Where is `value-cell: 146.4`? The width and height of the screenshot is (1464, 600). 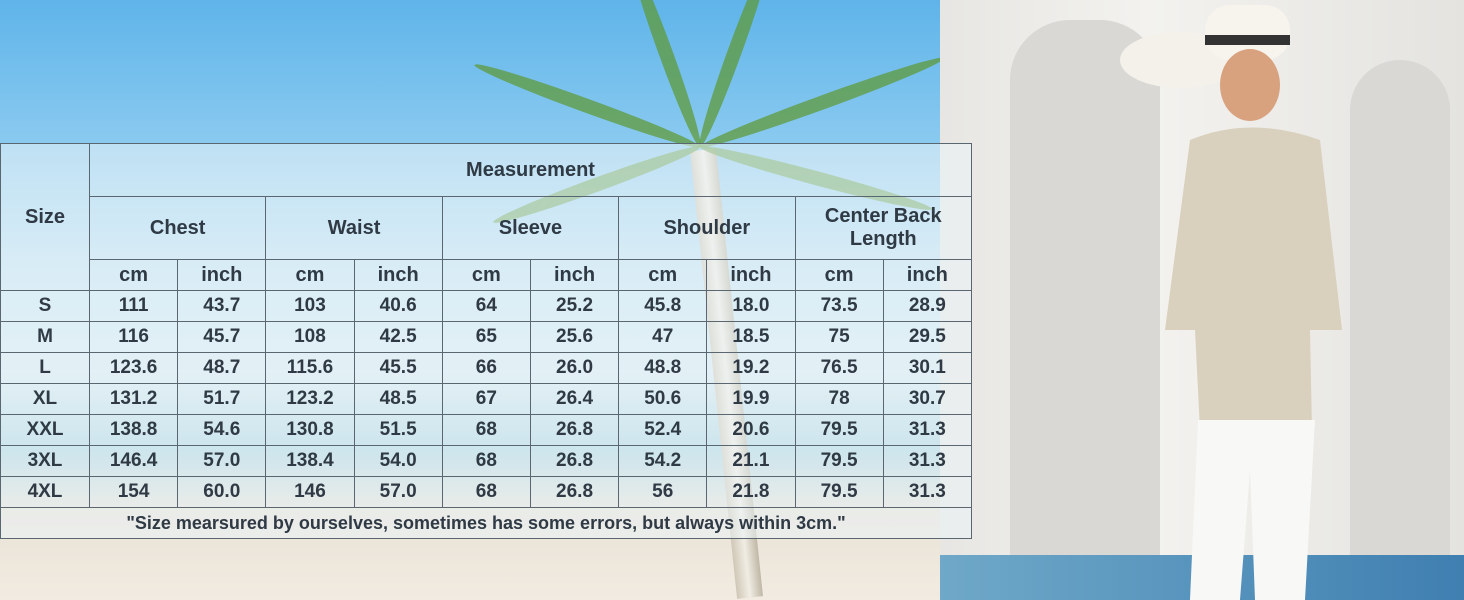
value-cell: 146.4 is located at coordinates (133, 461).